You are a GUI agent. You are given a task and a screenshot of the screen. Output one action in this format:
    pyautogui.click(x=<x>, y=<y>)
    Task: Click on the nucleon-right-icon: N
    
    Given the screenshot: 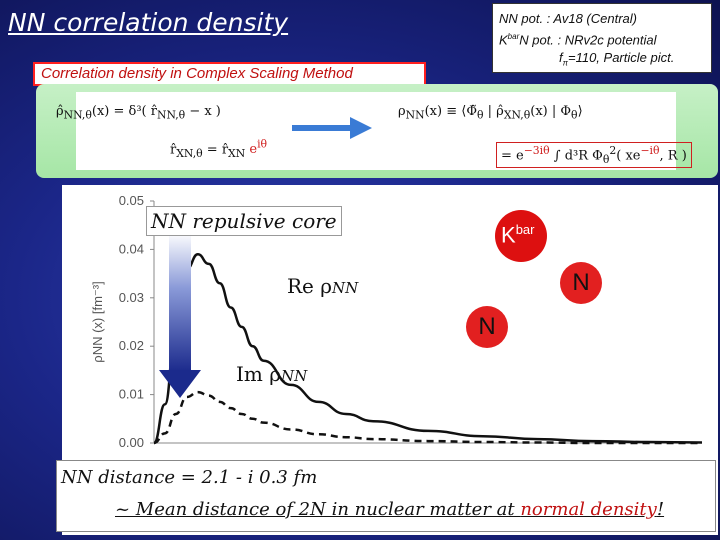 What is the action you would take?
    pyautogui.click(x=581, y=283)
    